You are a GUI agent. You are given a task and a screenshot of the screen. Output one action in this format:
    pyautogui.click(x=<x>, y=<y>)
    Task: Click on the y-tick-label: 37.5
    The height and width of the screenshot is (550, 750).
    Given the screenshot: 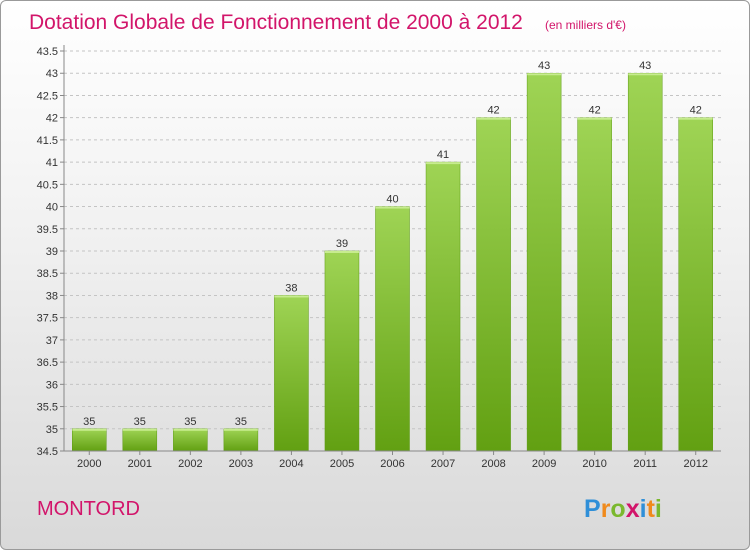 What is the action you would take?
    pyautogui.click(x=47, y=319)
    